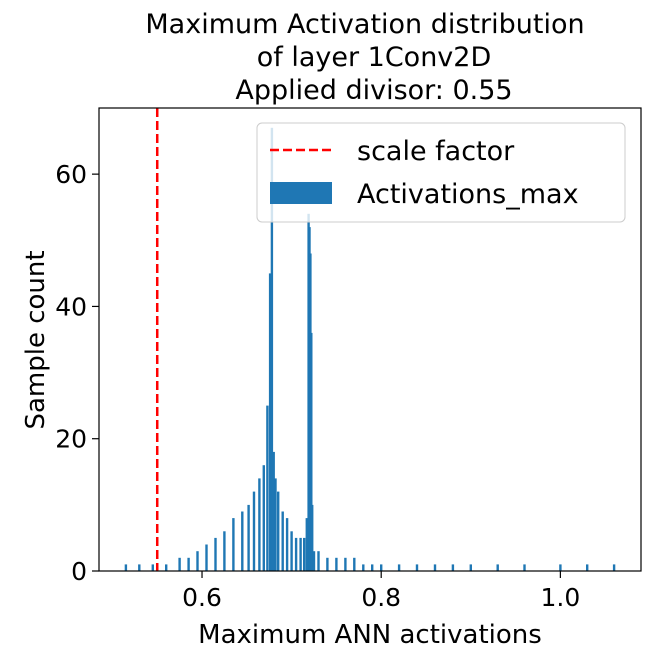  I want to click on chart-title-line-1: Maximum Activation distribution, so click(364, 24).